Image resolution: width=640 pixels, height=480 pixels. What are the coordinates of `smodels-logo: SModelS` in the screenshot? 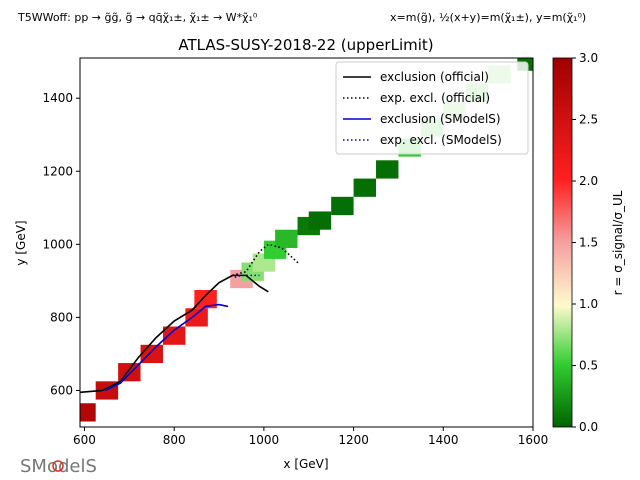 It's located at (58, 466).